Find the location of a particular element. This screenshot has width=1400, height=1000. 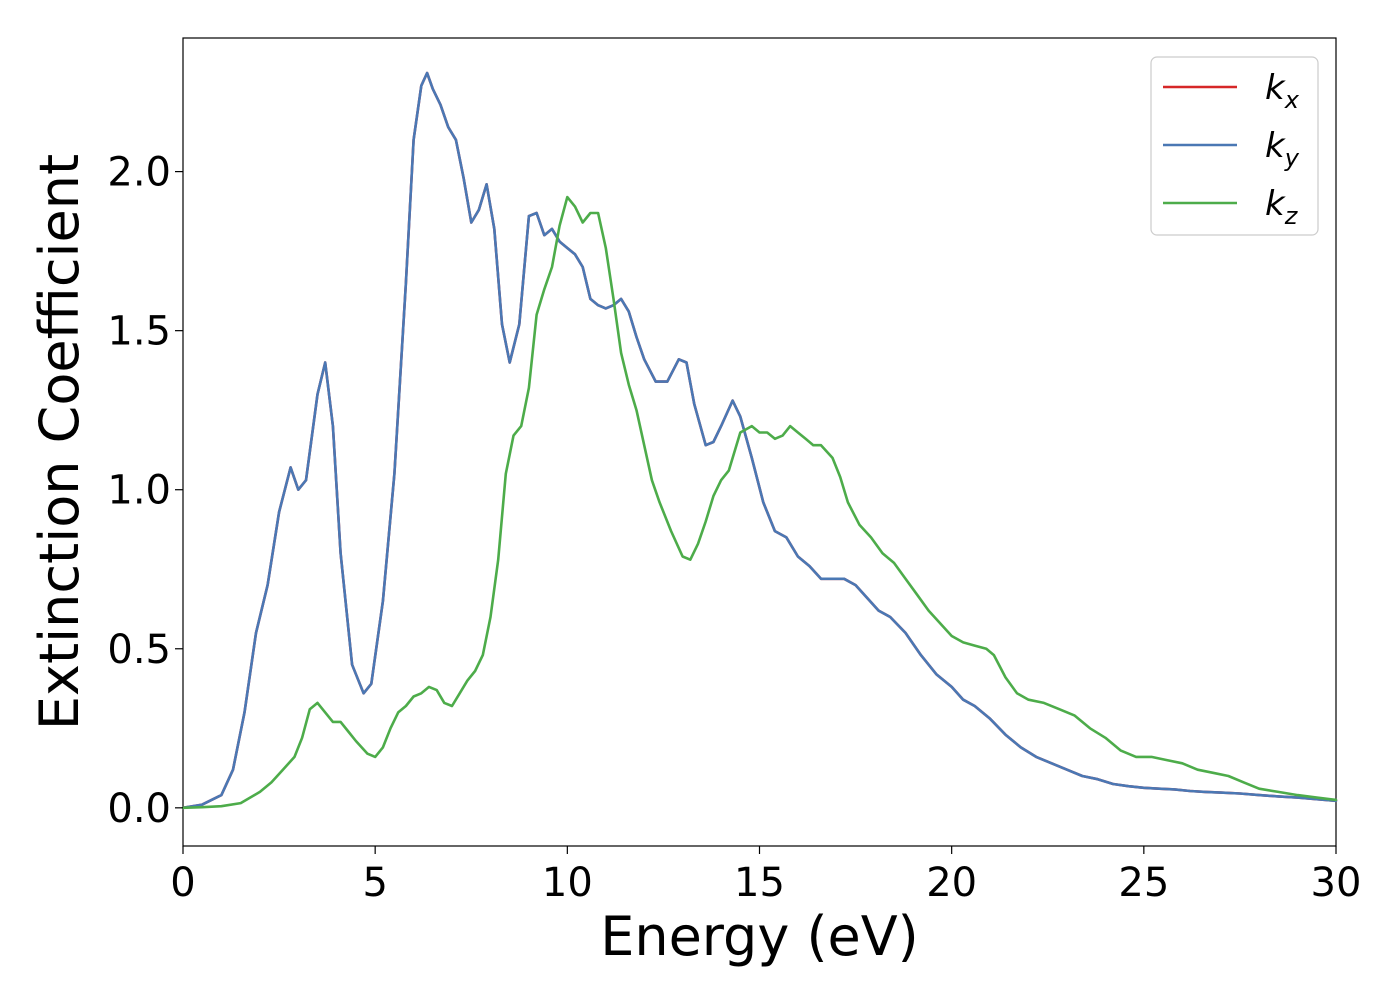

x-tick-label: 15 is located at coordinates (759, 883).